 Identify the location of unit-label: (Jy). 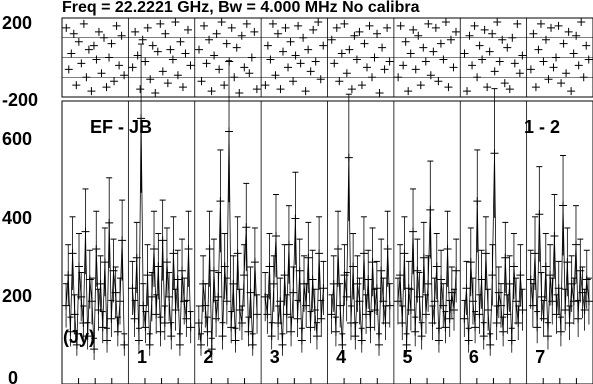
(79, 337).